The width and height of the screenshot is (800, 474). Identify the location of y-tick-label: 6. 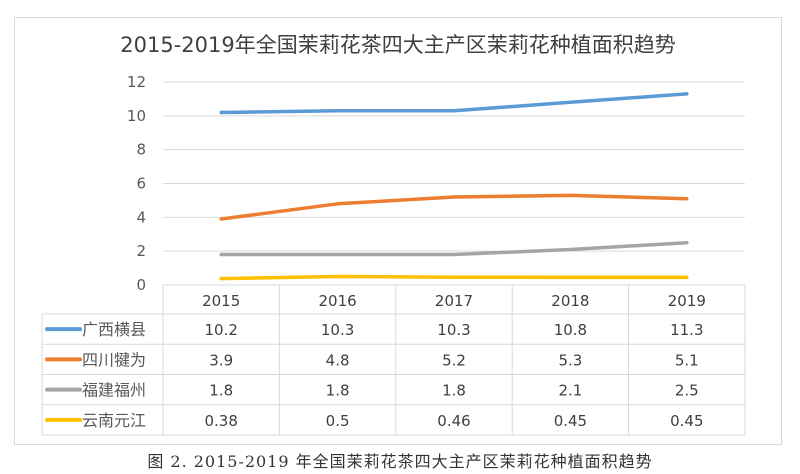
(141, 184).